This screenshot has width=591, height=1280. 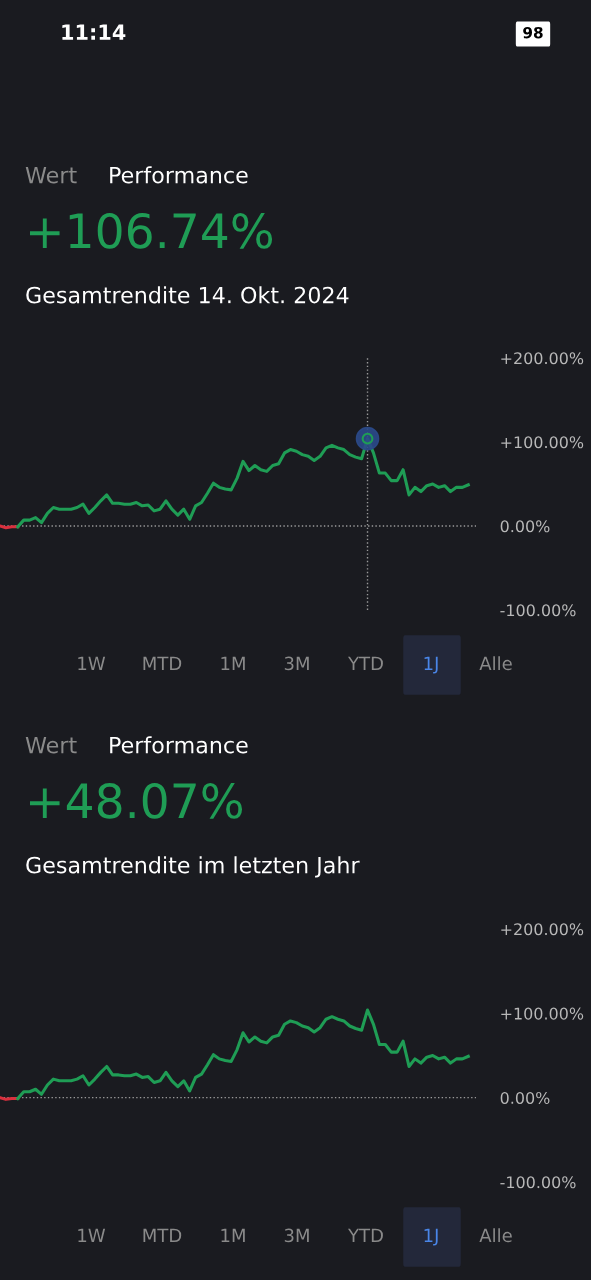 I want to click on text: 98, so click(x=533, y=32).